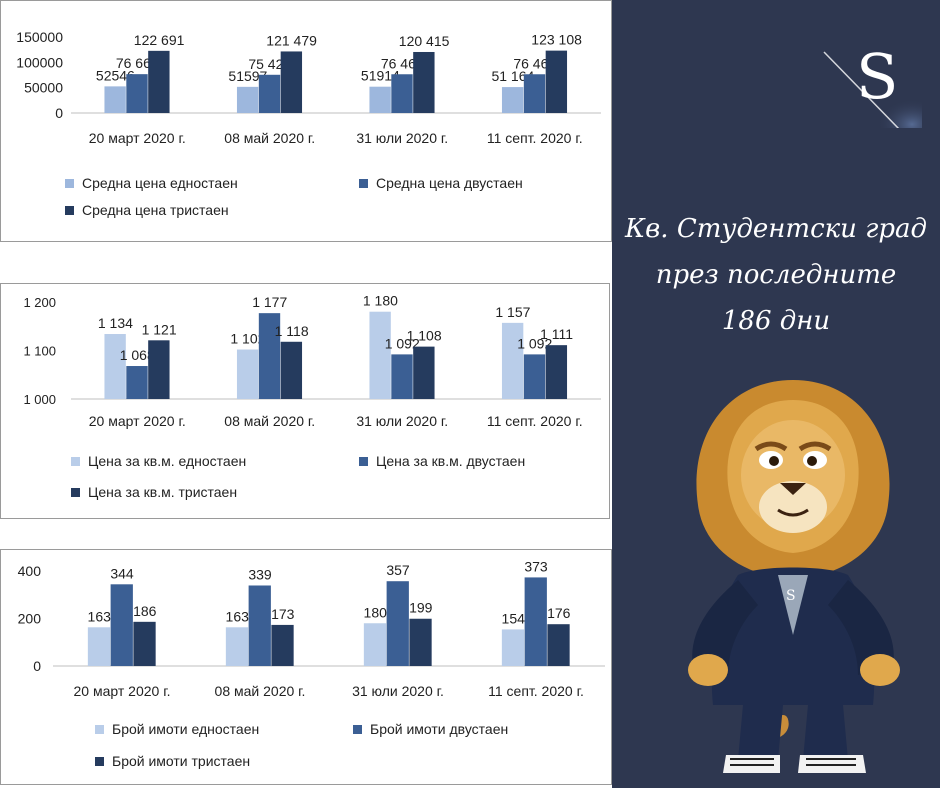  I want to click on data-label: 122 691, so click(159, 40).